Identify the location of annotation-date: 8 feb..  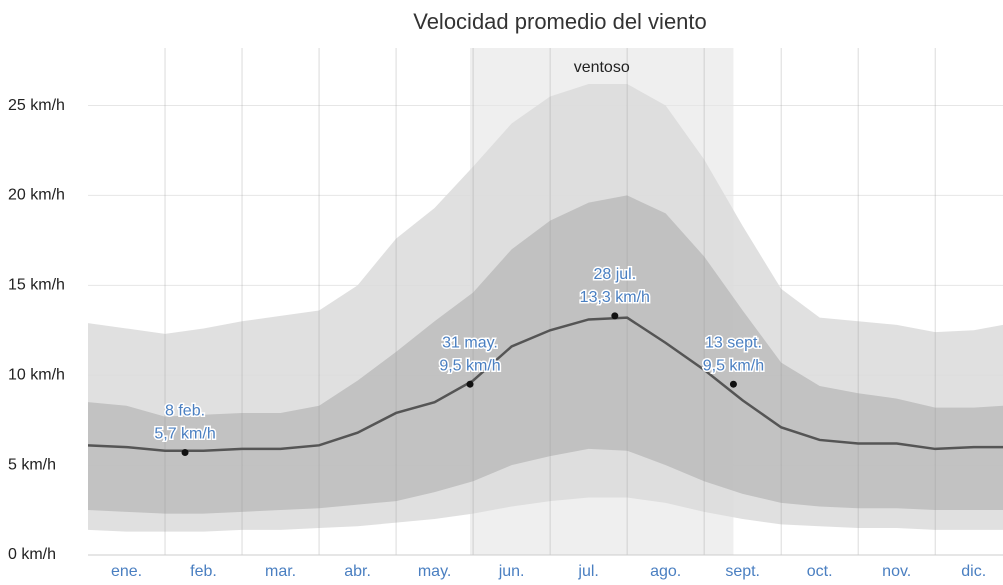
(185, 411).